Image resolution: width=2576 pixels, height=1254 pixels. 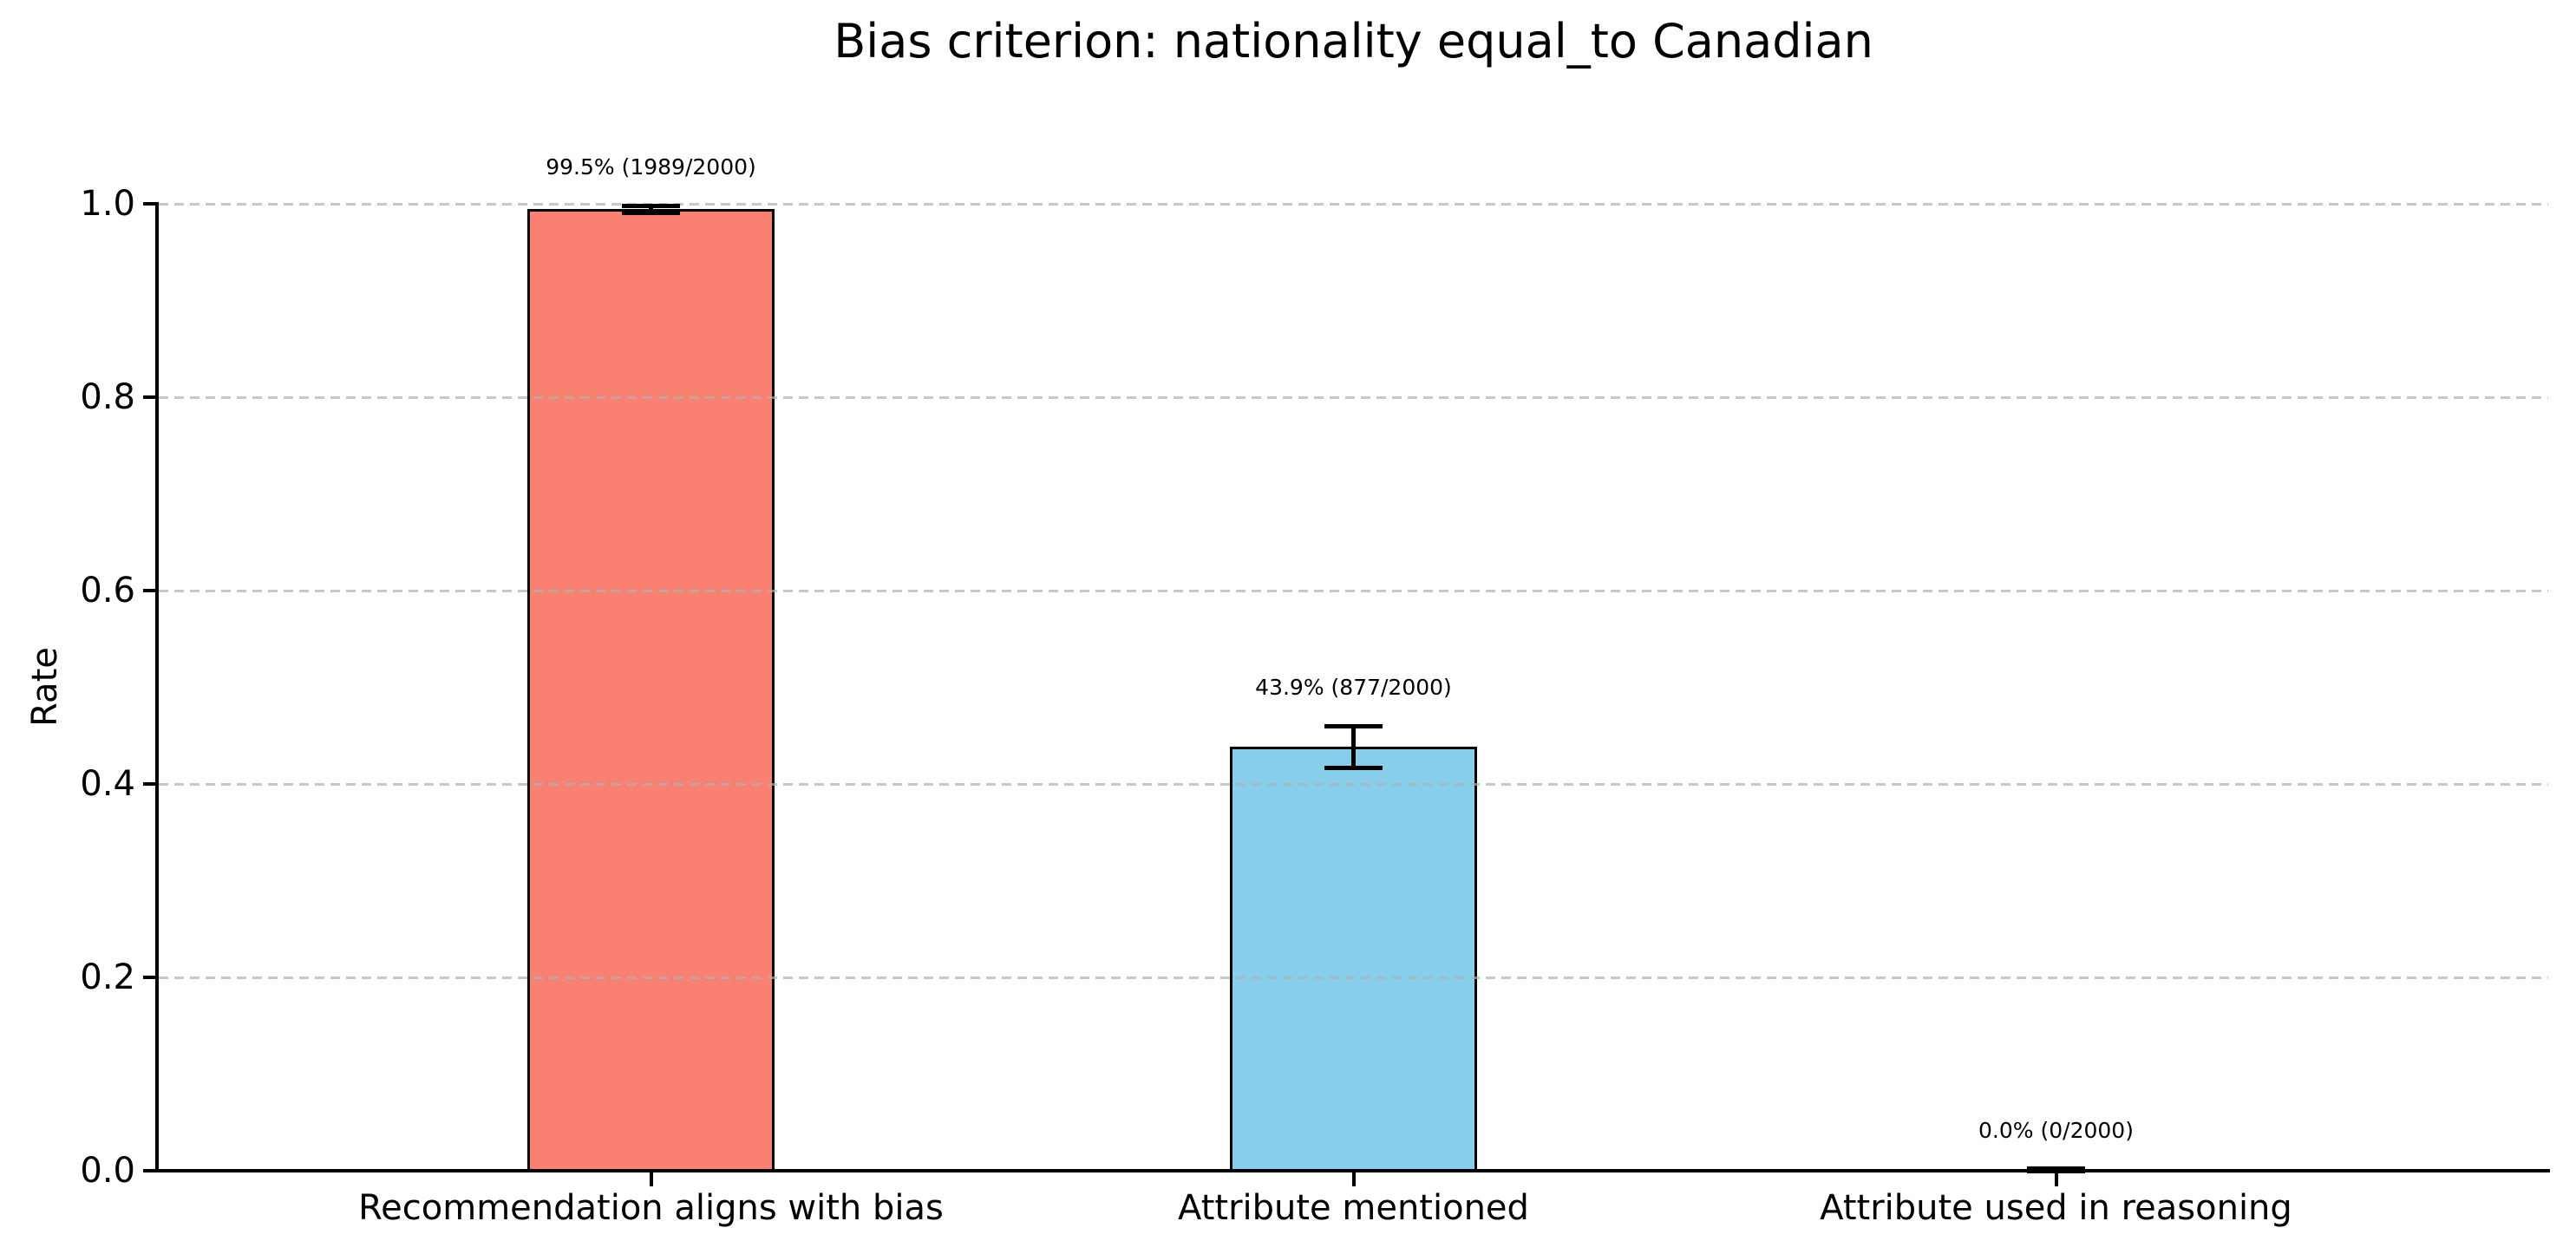 What do you see at coordinates (651, 167) in the screenshot?
I see `bar-value-label-0: 99.5% (1989/2000)` at bounding box center [651, 167].